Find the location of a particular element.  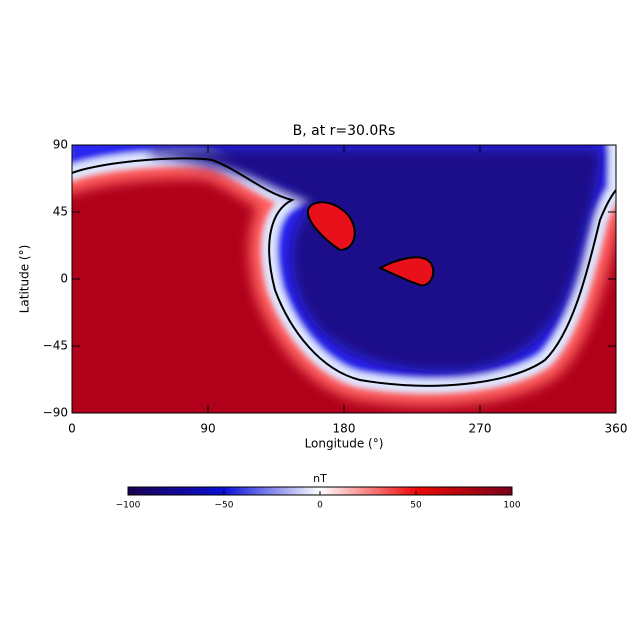

chart-title: B, at r=30.0Rs is located at coordinates (344, 131).